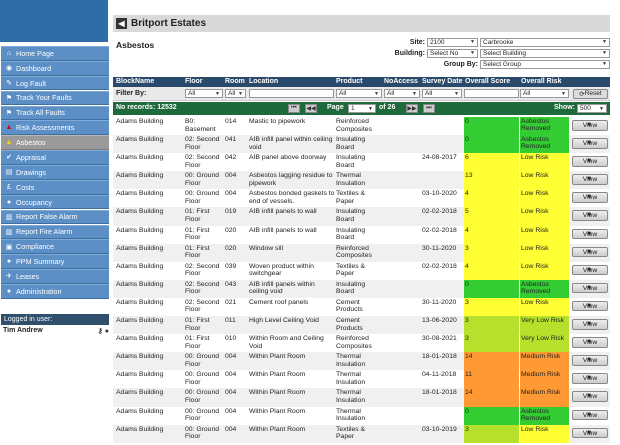 The height and width of the screenshot is (445, 620). Describe the element at coordinates (592, 108) in the screenshot. I see `show-select: 500 ▼` at that location.